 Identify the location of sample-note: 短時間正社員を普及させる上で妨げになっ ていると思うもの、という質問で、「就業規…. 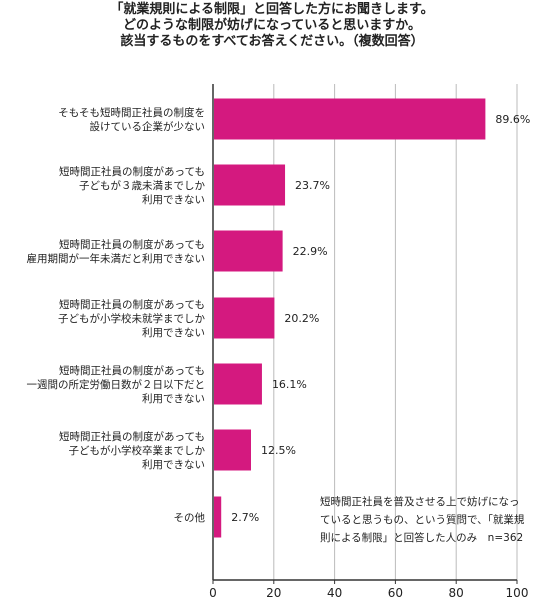
(431, 520).